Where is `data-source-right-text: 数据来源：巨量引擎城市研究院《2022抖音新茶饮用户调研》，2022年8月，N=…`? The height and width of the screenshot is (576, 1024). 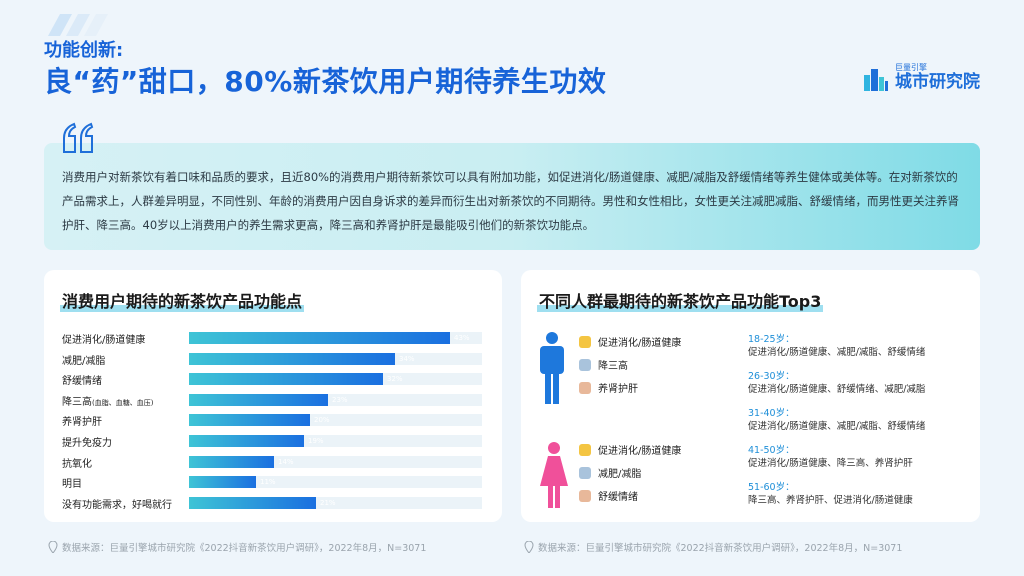
data-source-right-text: 数据来源：巨量引擎城市研究院《2022抖音新茶饮用户调研》，2022年8月，N=… is located at coordinates (720, 548).